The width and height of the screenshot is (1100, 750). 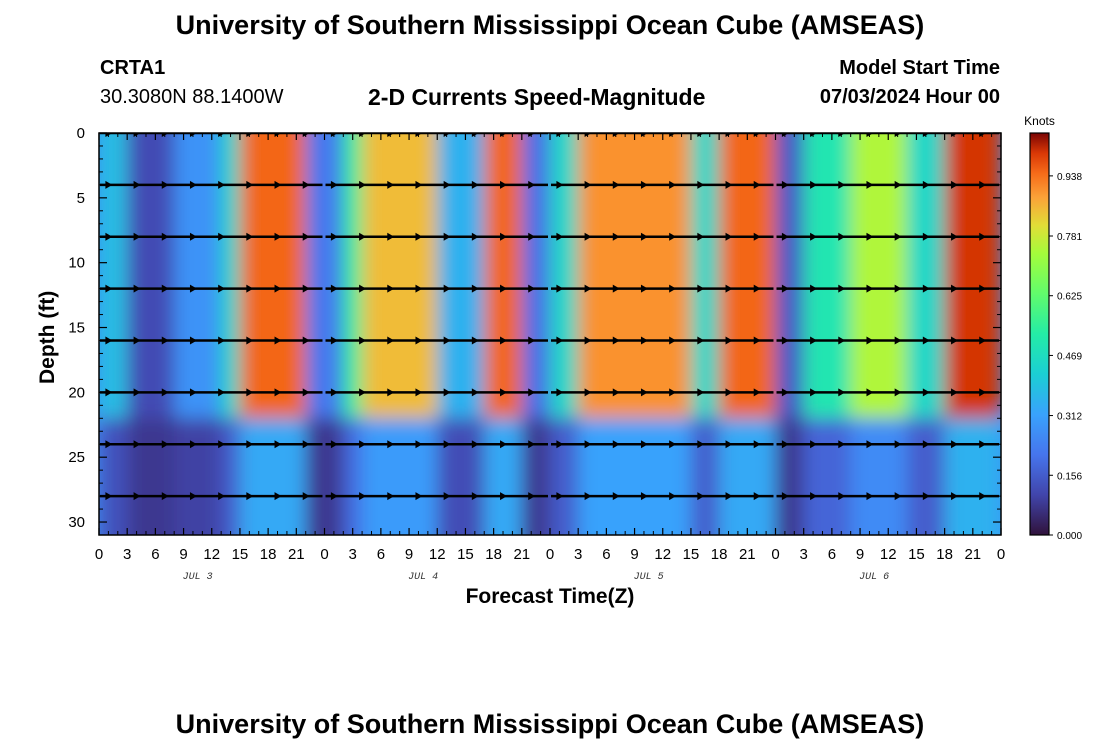 I want to click on y-tick-label: 15, so click(x=76, y=328).